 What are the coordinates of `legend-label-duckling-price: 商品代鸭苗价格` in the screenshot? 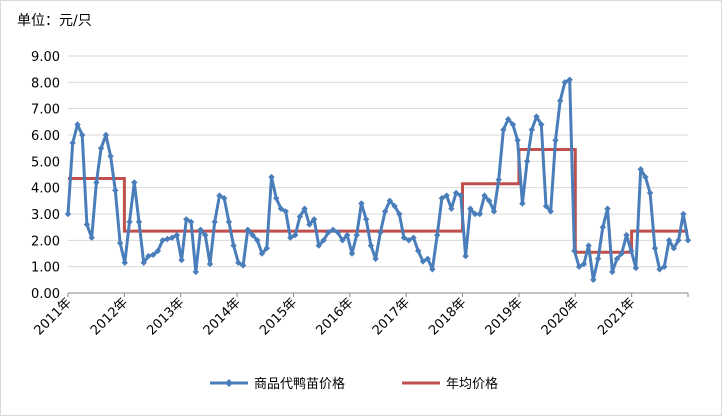 It's located at (299, 384).